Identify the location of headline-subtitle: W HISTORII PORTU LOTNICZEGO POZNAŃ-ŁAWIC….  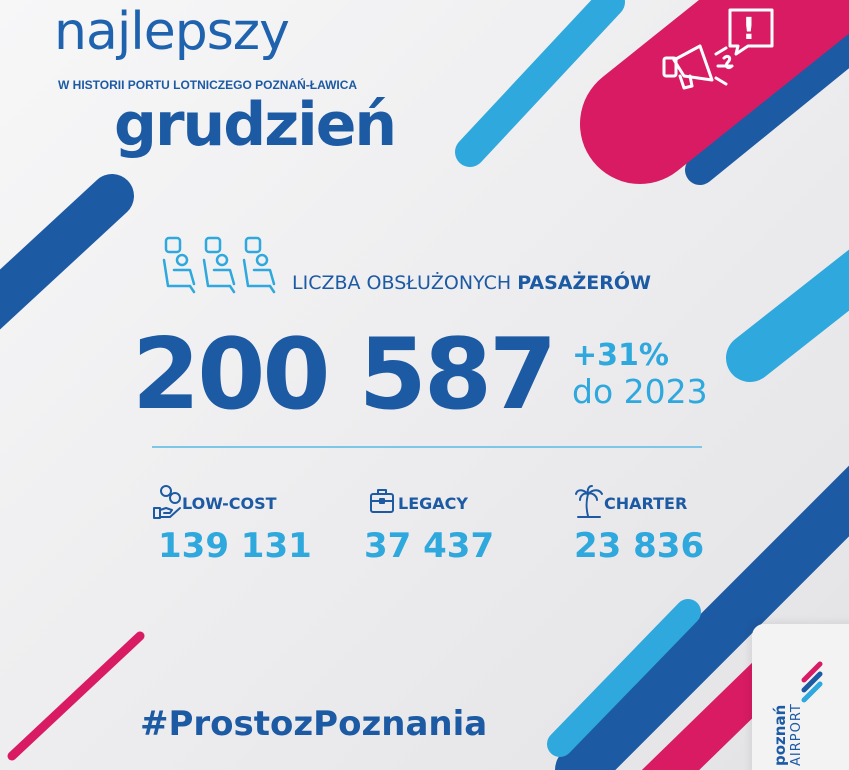
(208, 85).